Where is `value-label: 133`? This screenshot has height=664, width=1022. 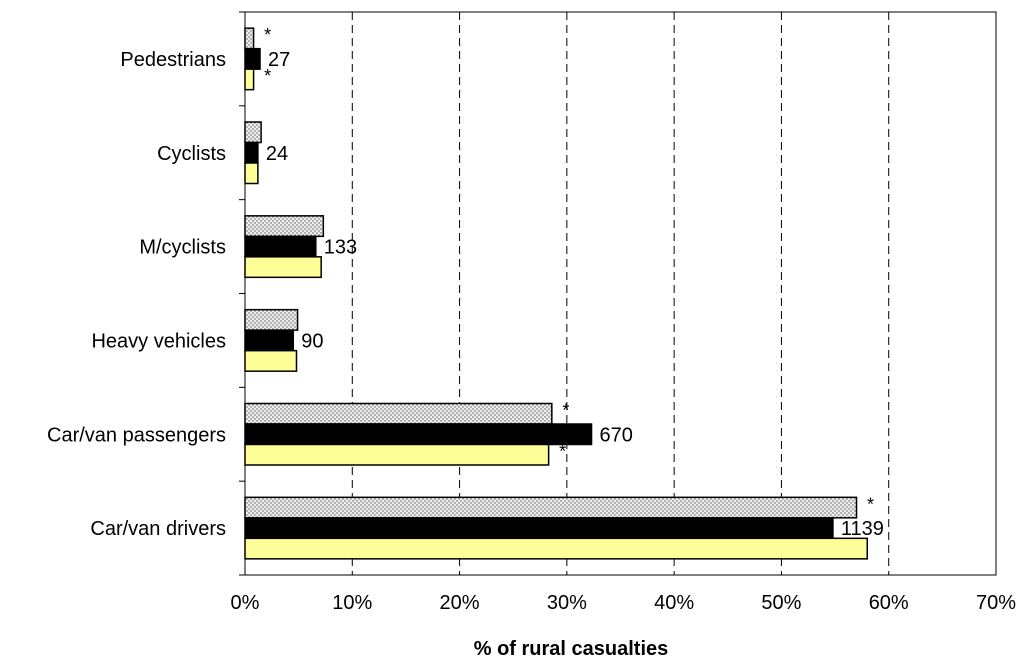
value-label: 133 is located at coordinates (340, 248).